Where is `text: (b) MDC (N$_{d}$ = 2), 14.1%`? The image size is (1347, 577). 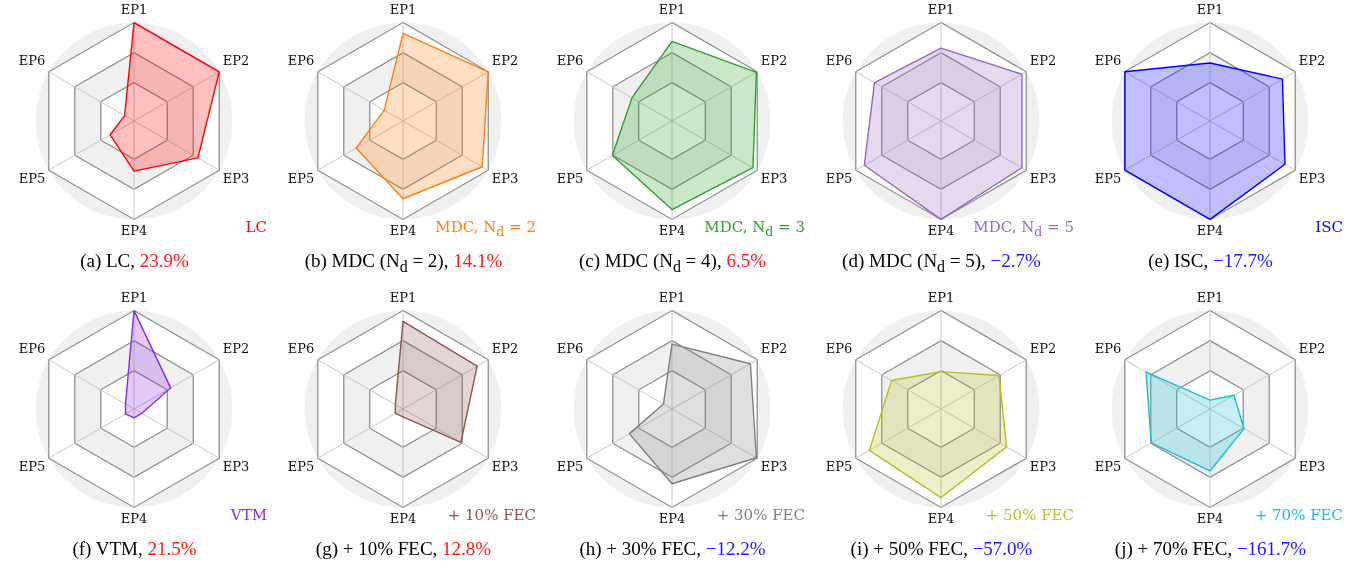
text: (b) MDC (N$_{d}$ = 2), 14.1% is located at coordinates (403, 262).